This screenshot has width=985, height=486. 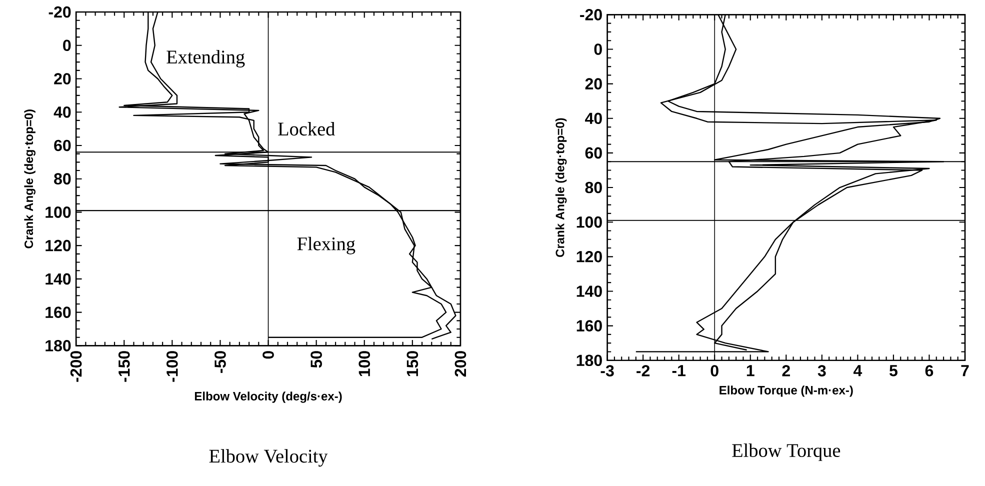 I want to click on x-tick-label: -2, so click(x=643, y=370).